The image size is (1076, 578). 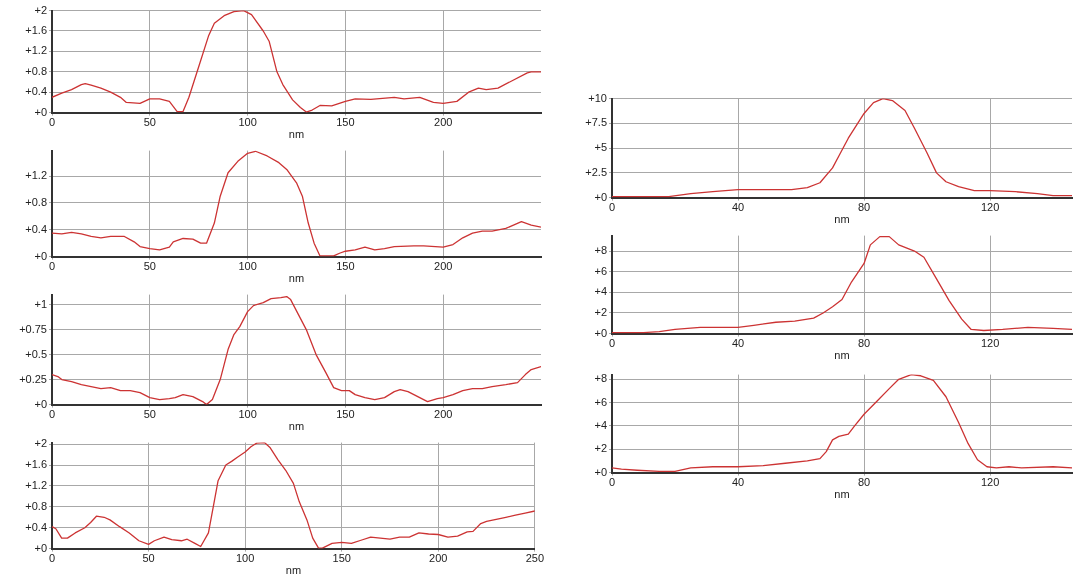 What do you see at coordinates (600, 147) in the screenshot?
I see `y-tick-label: +5` at bounding box center [600, 147].